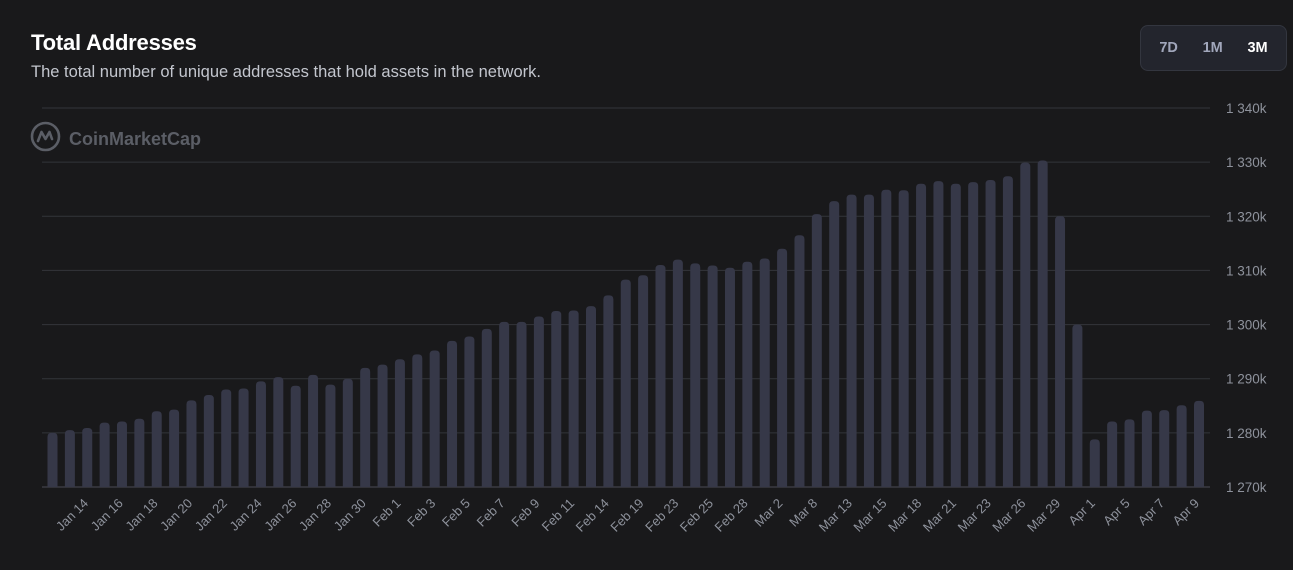 Image resolution: width=1293 pixels, height=570 pixels. Describe the element at coordinates (1246, 325) in the screenshot. I see `y-tick-label: 1 300k` at that location.